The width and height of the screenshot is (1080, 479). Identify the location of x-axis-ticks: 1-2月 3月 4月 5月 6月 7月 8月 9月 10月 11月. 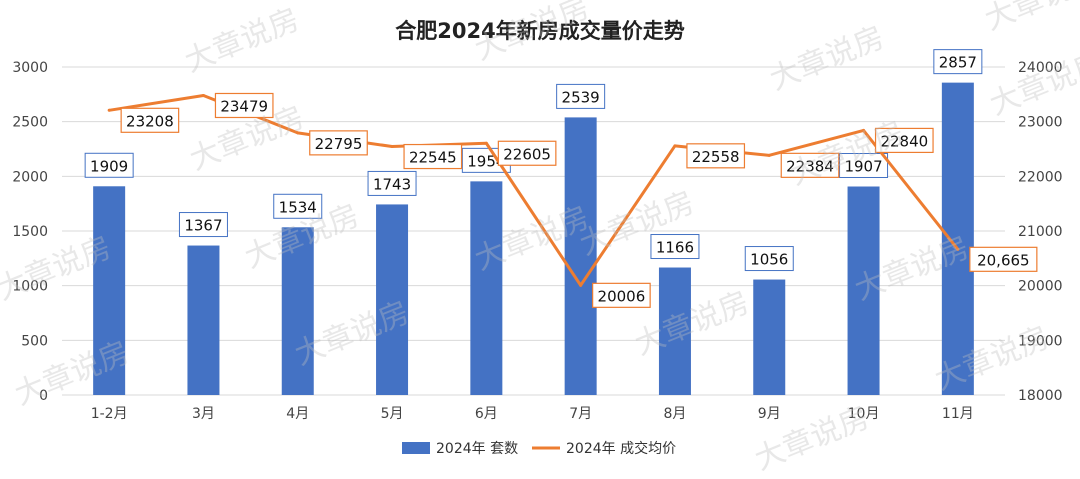
(532, 414).